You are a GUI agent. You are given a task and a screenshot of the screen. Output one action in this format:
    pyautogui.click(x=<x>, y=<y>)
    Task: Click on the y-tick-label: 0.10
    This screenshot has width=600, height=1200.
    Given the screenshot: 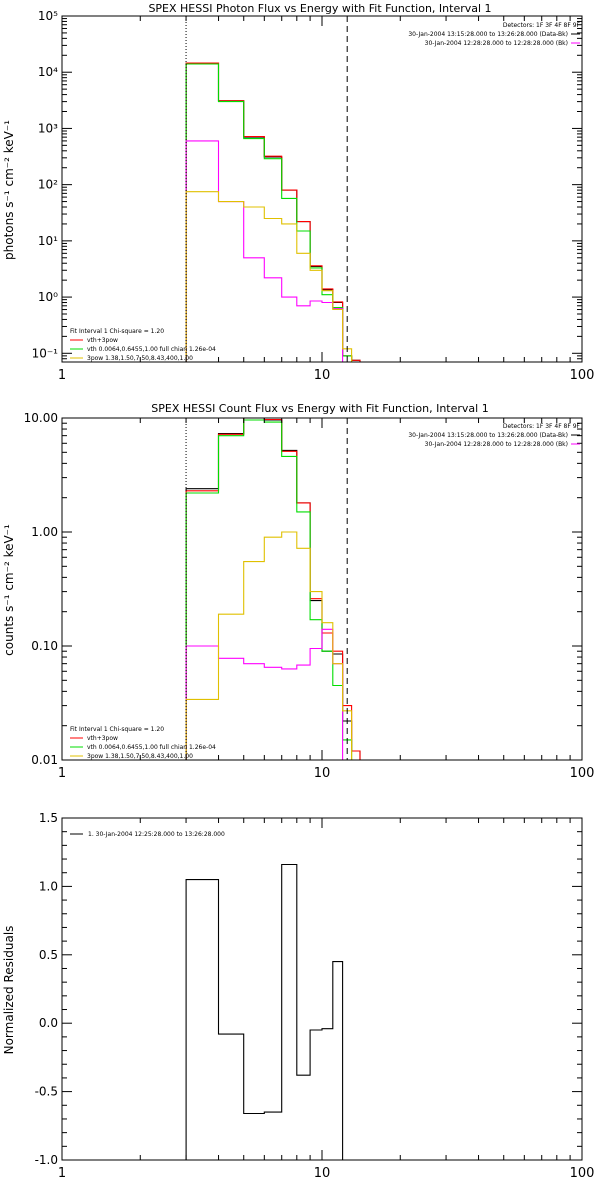 What is the action you would take?
    pyautogui.click(x=44, y=646)
    